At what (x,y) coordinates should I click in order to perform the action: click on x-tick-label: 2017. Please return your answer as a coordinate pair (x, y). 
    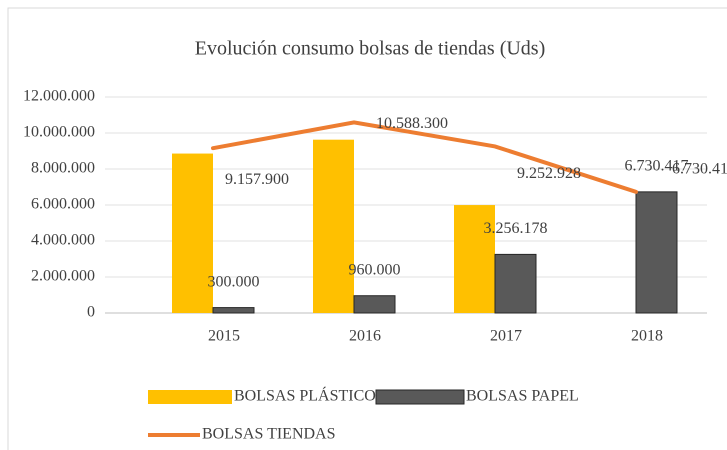
    Looking at the image, I should click on (506, 336).